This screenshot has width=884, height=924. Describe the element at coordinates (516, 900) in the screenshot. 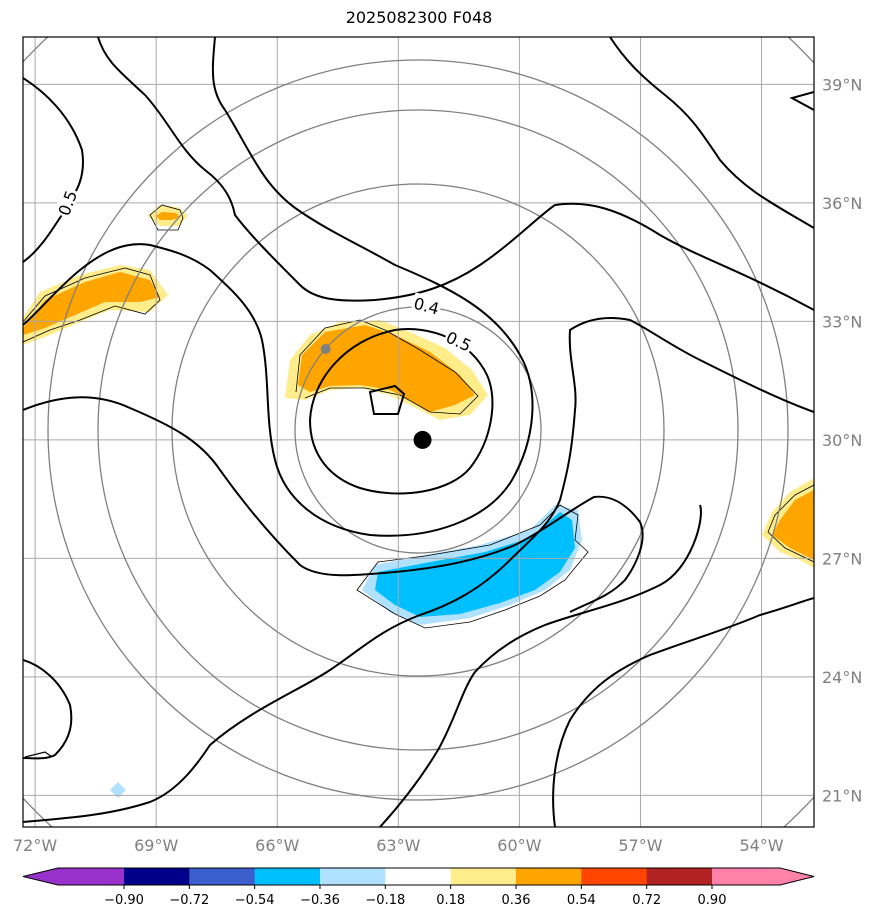

I see `colorbar-tick-label: 0.36` at that location.